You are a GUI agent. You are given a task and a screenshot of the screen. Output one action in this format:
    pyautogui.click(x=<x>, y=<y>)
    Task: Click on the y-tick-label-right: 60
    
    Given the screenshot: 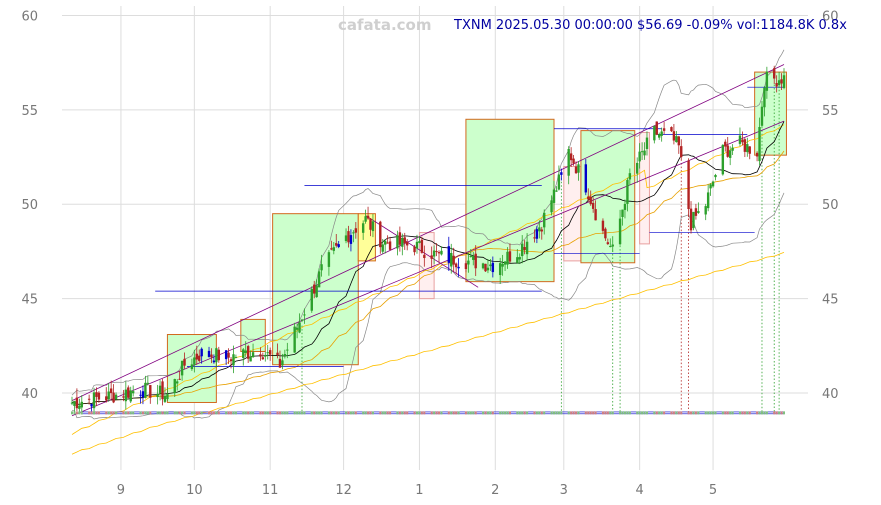 What is the action you would take?
    pyautogui.click(x=830, y=16)
    